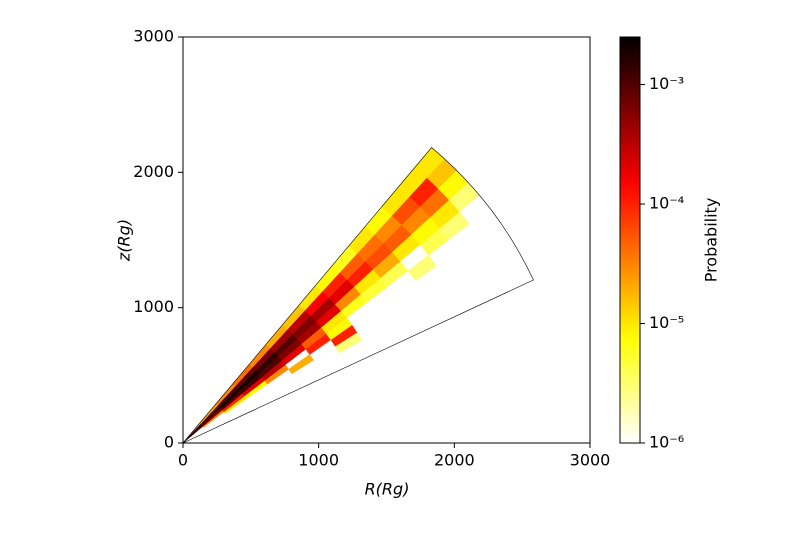 The height and width of the screenshot is (533, 800). Describe the element at coordinates (153, 306) in the screenshot. I see `y-tick-label: 1000` at that location.